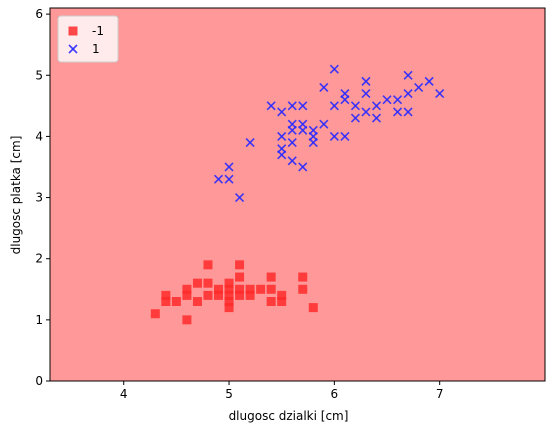  I want to click on x-tick-label: 5, so click(229, 394).